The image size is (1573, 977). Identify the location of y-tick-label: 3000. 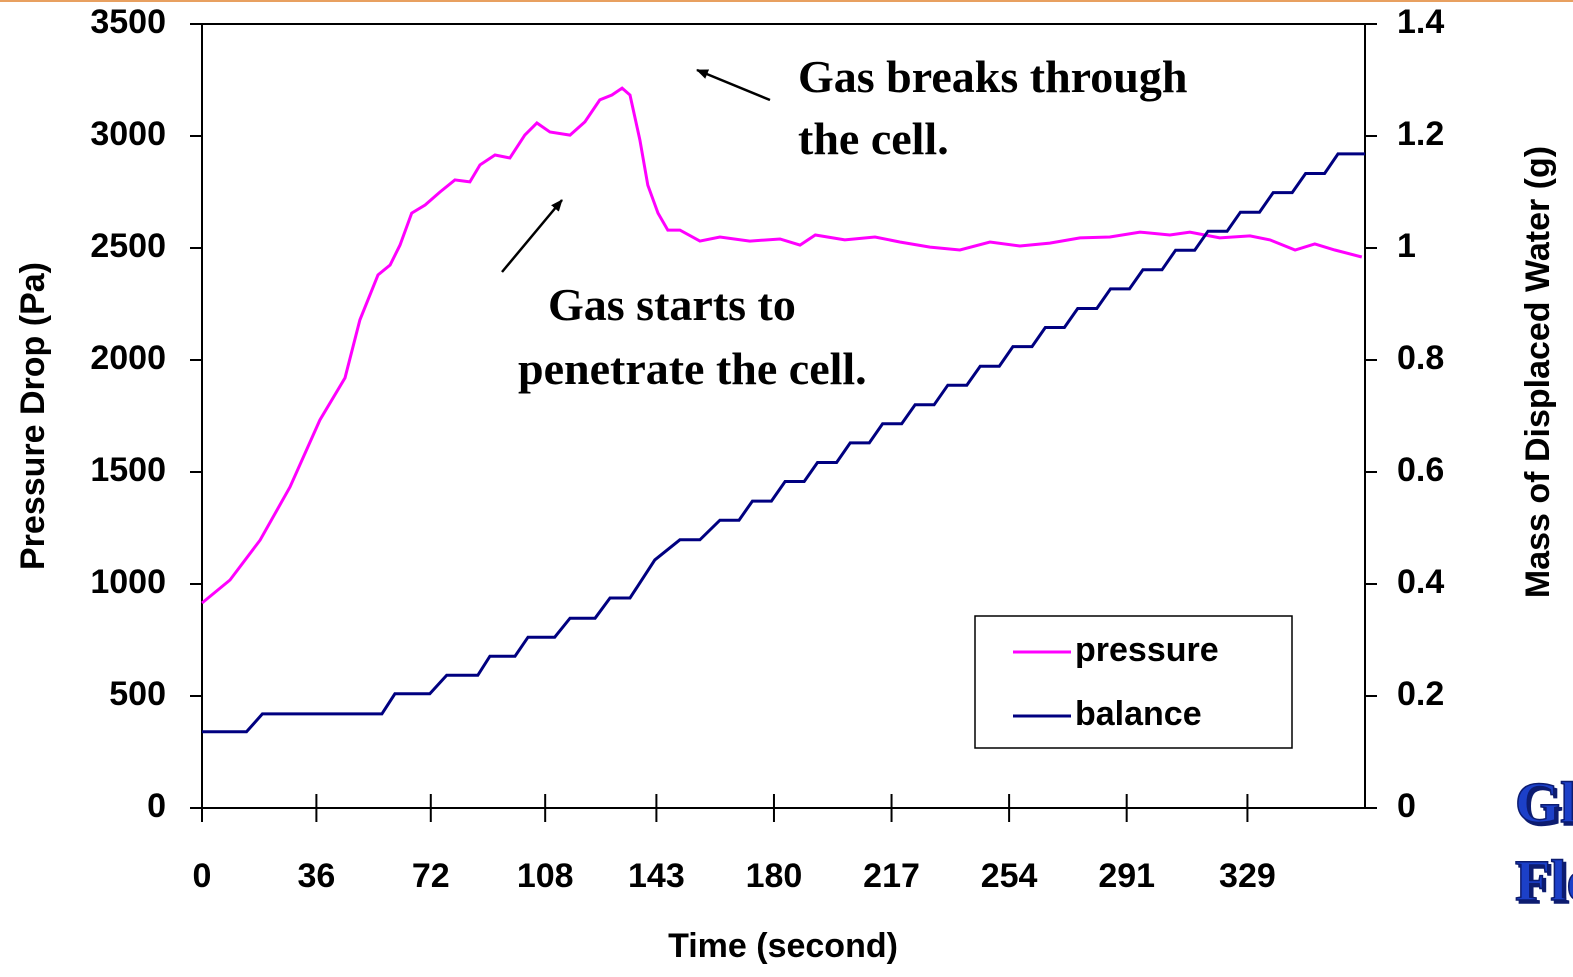
(128, 134).